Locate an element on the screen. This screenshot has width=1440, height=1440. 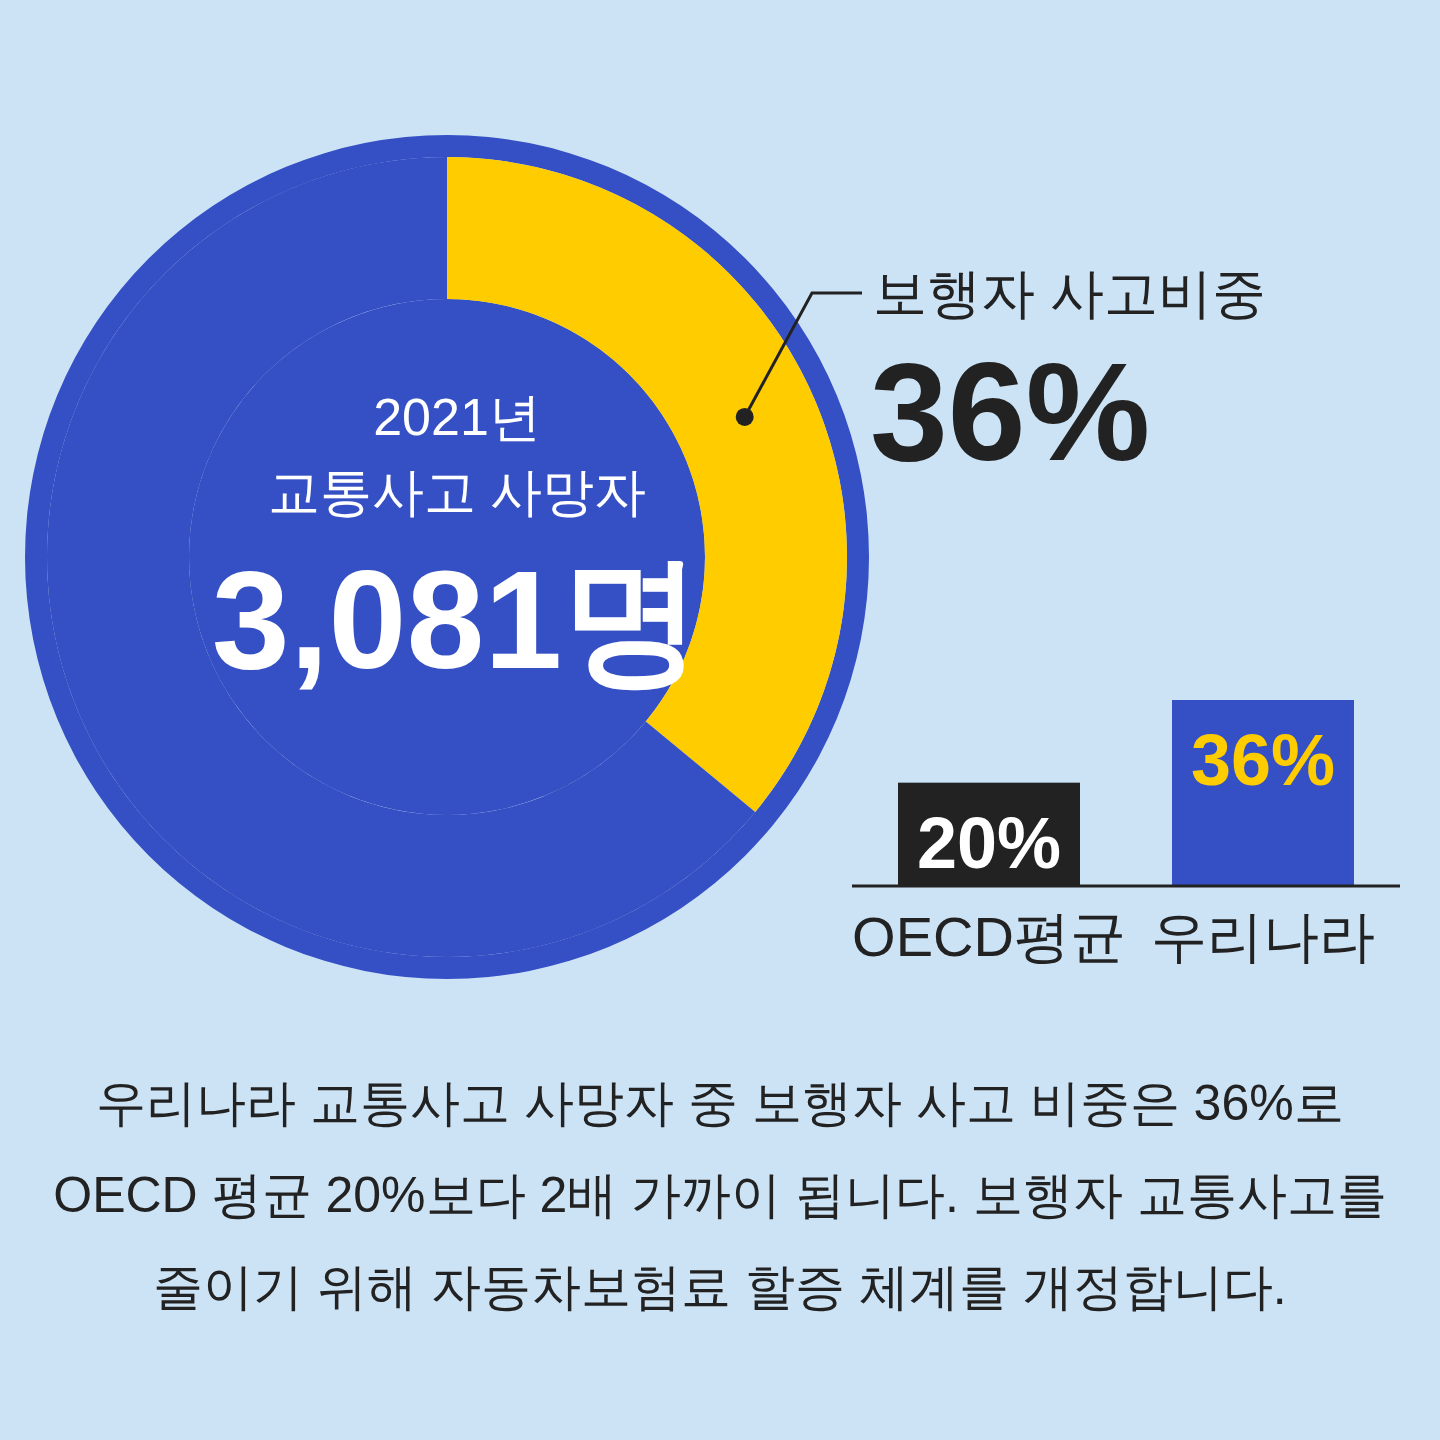
data-label: 20% is located at coordinates (989, 842).